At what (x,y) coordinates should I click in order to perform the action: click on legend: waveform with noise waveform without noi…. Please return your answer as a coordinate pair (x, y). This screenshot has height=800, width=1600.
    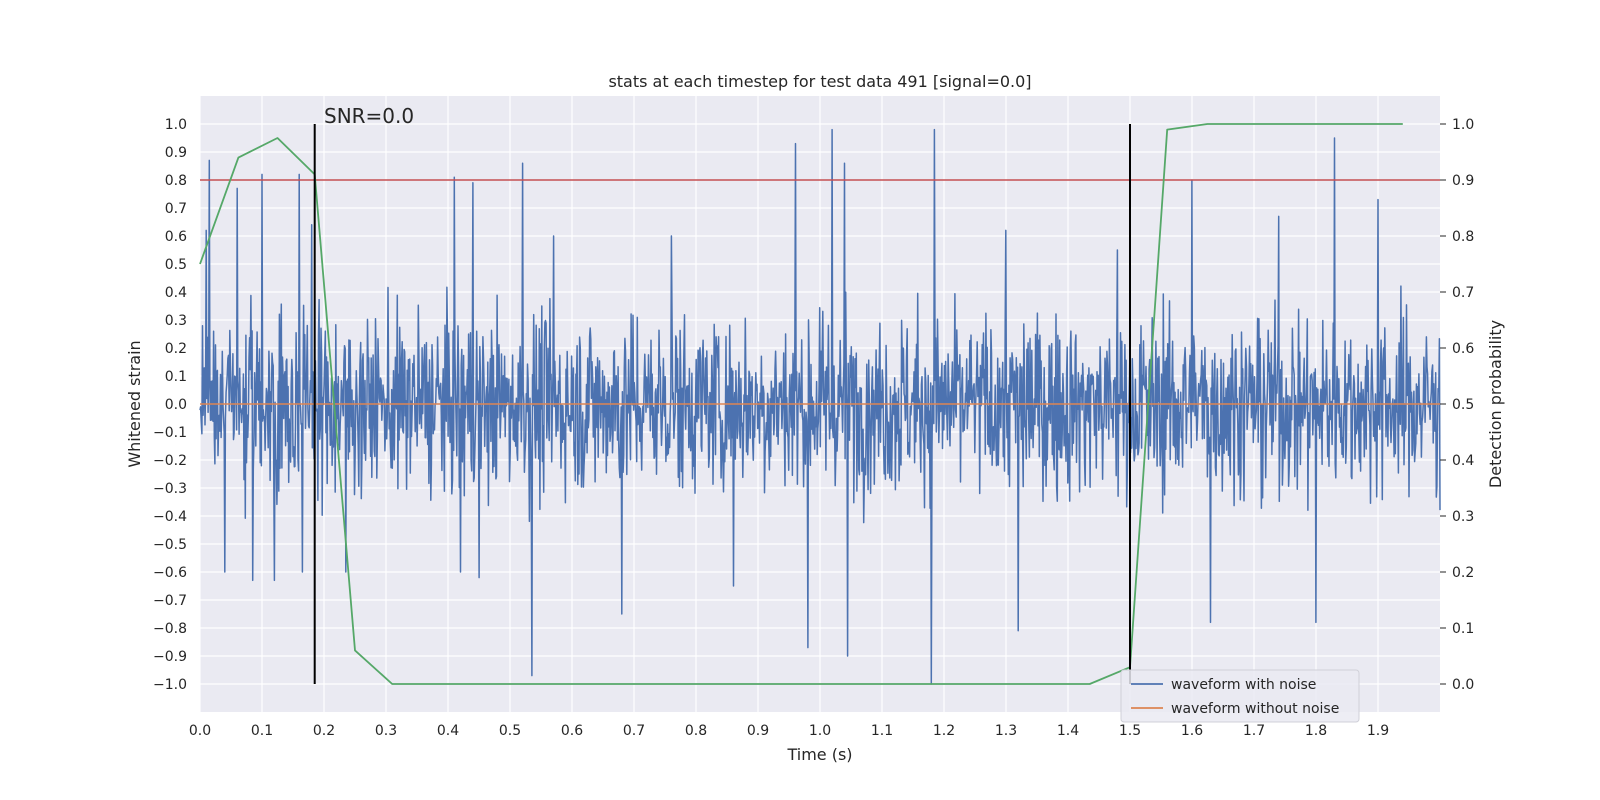
    Looking at the image, I should click on (1240, 696).